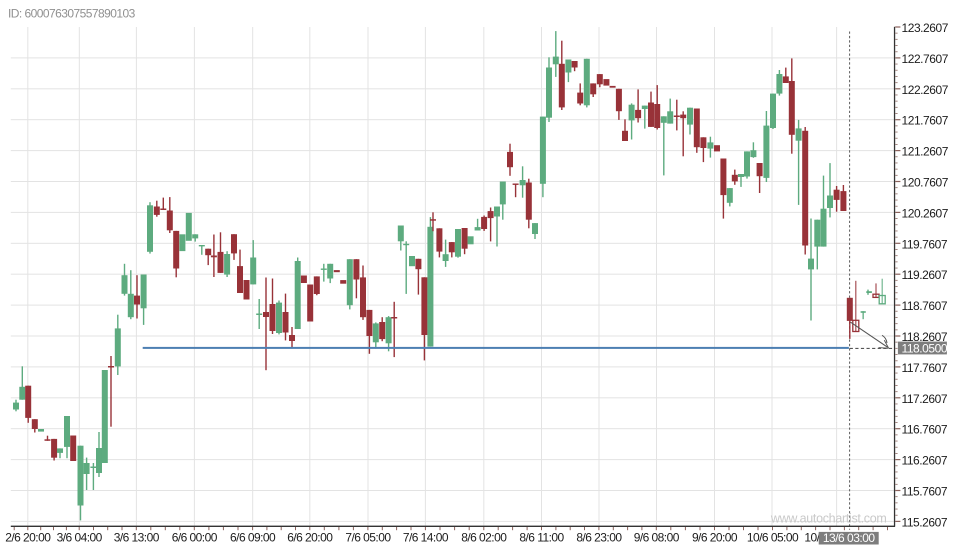  What do you see at coordinates (657, 538) in the screenshot?
I see `svg-text: 9/6 08:00` at bounding box center [657, 538].